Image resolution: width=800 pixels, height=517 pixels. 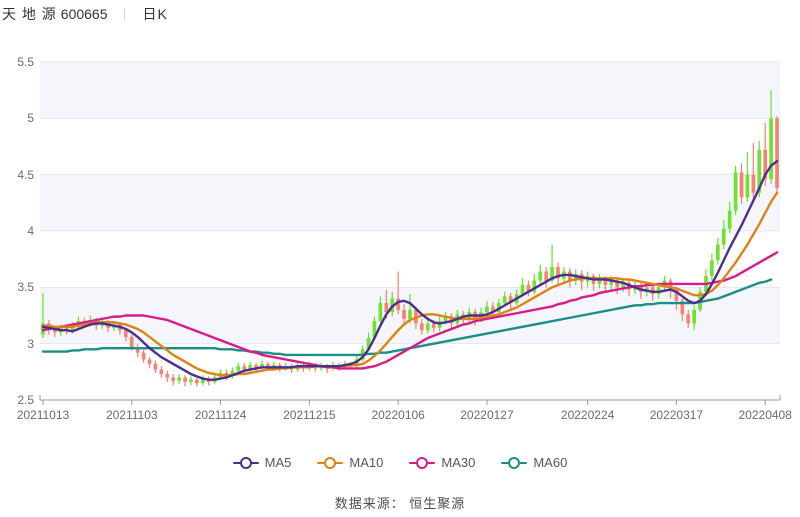 What do you see at coordinates (25, 174) in the screenshot?
I see `y-axis-label: 4.5` at bounding box center [25, 174].